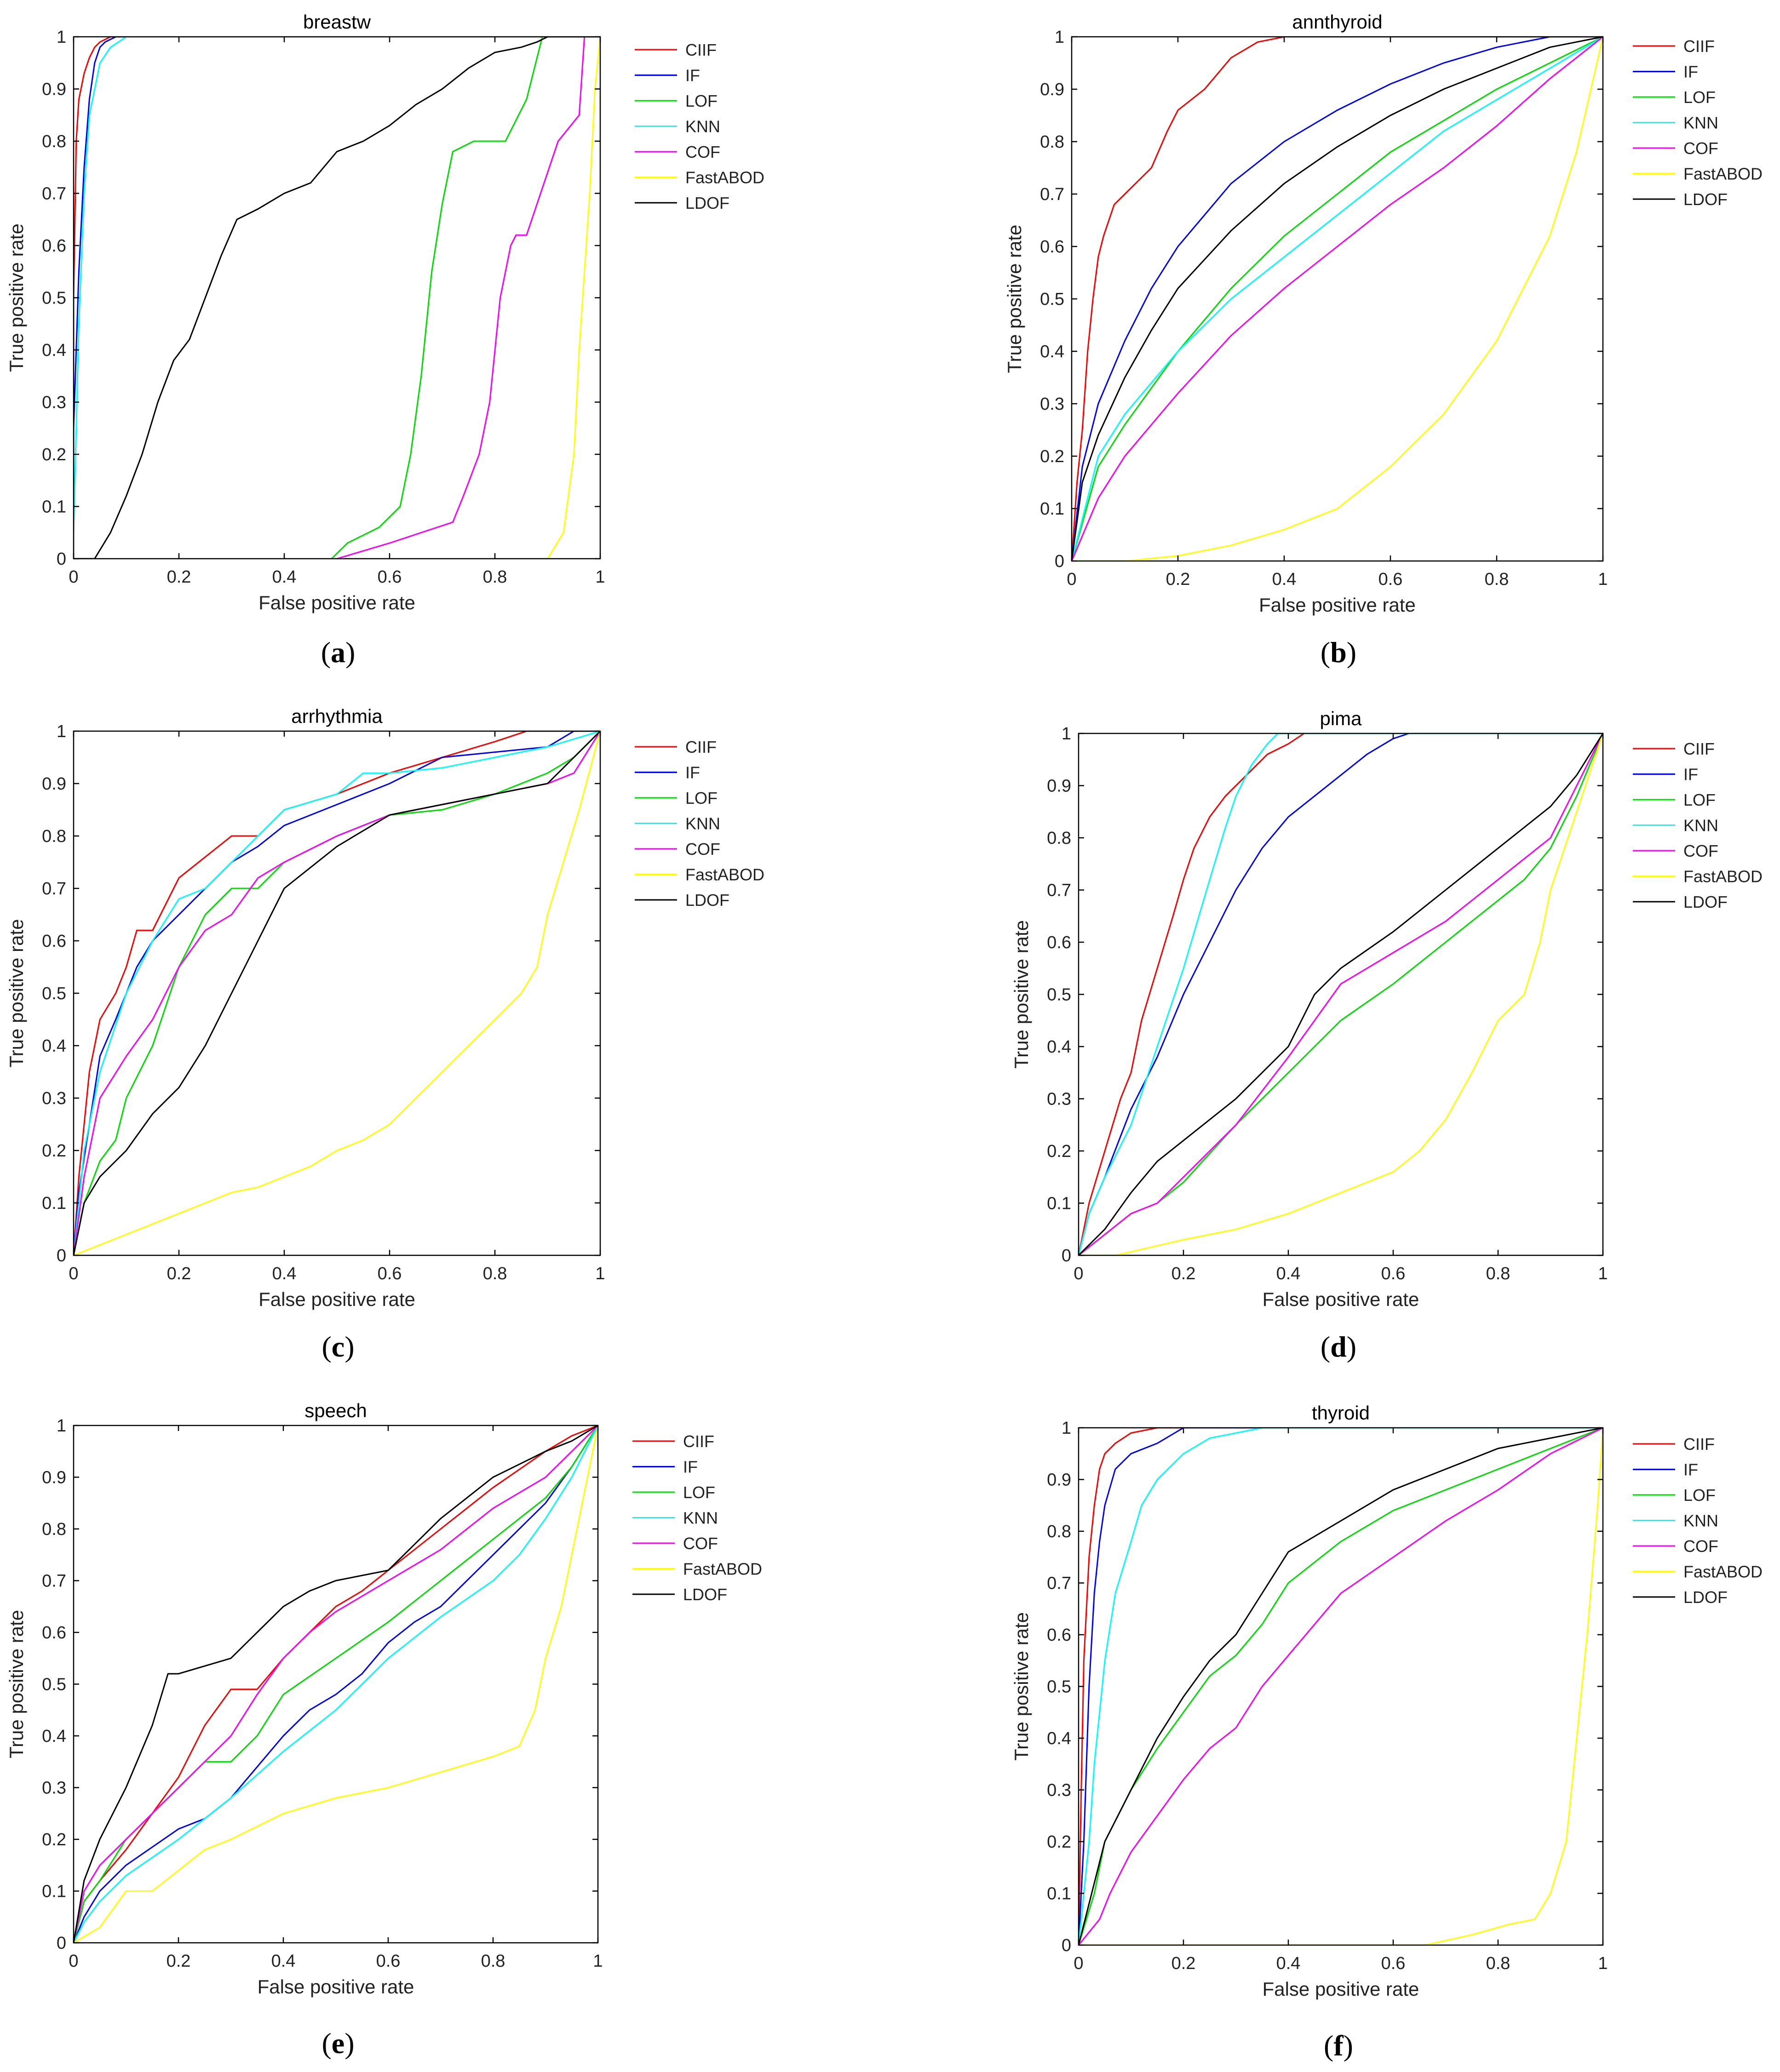  I want to click on panel-caption: (c), so click(338, 1346).